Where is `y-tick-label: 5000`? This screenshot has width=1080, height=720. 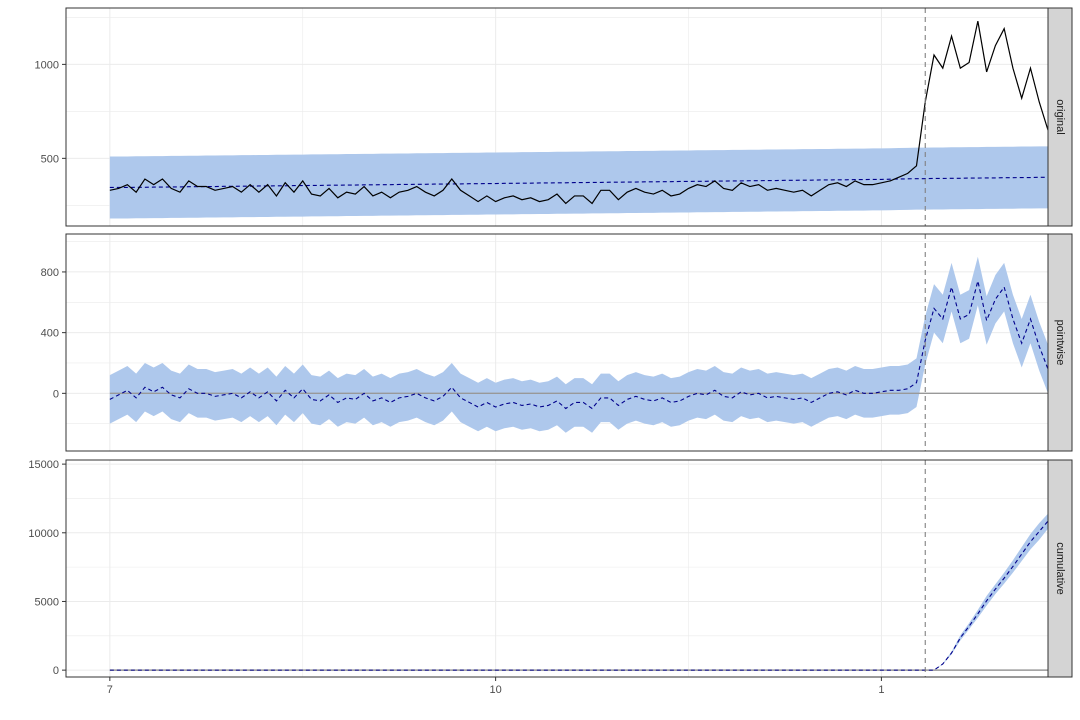 y-tick-label: 5000 is located at coordinates (47, 602).